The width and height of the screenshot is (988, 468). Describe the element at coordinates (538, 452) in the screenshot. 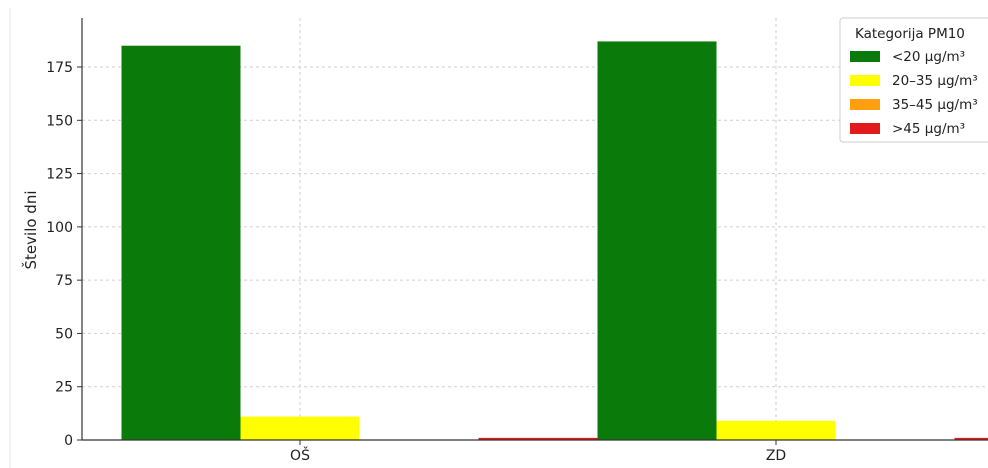

I see `x-tick-labels: OŠ ZD` at that location.